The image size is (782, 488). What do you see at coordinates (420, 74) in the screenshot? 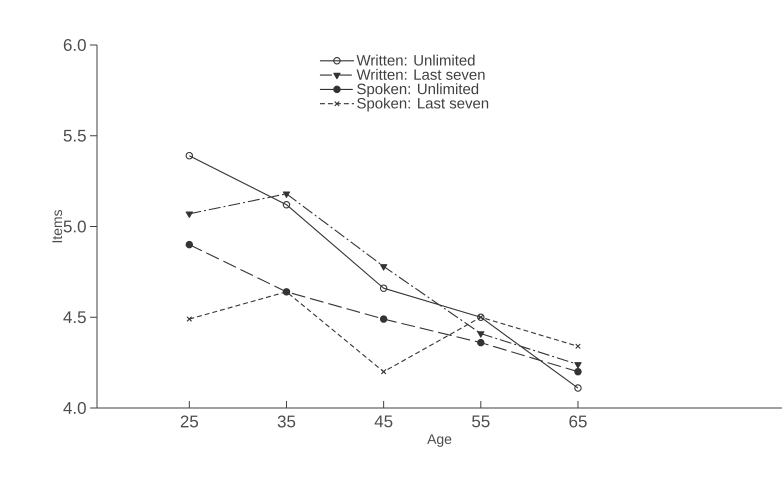
I see `legend-label: Written: Last seven` at bounding box center [420, 74].